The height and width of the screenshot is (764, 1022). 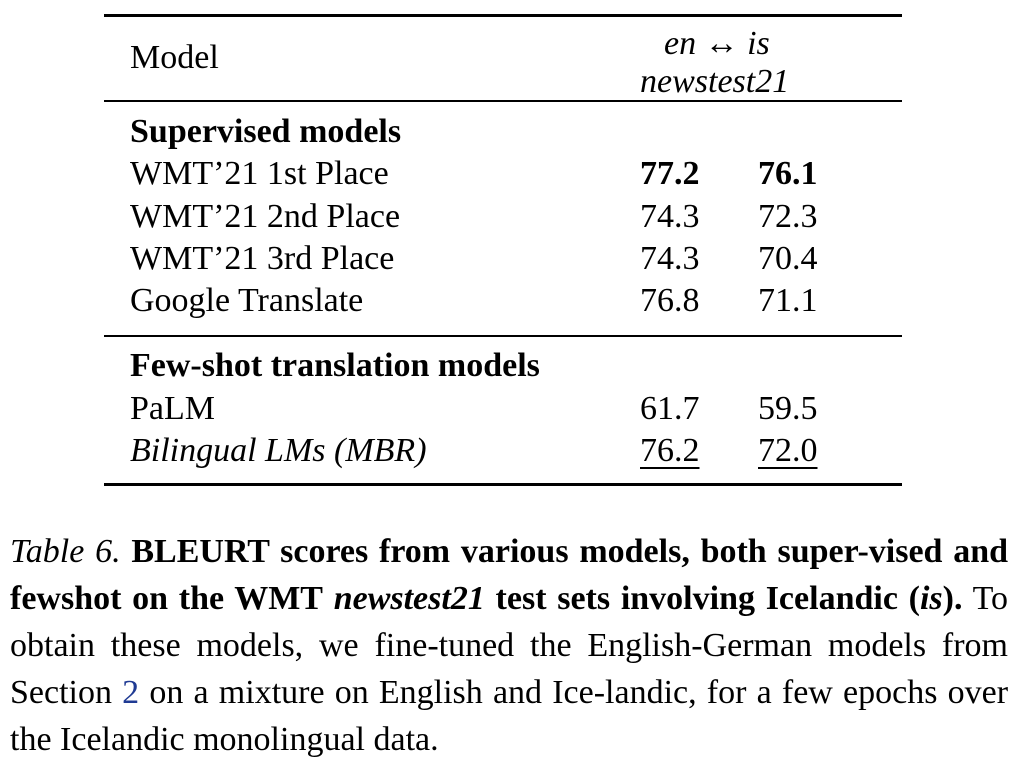 What do you see at coordinates (409, 598) in the screenshot?
I see `caption-bold-italic-1: newstest21` at bounding box center [409, 598].